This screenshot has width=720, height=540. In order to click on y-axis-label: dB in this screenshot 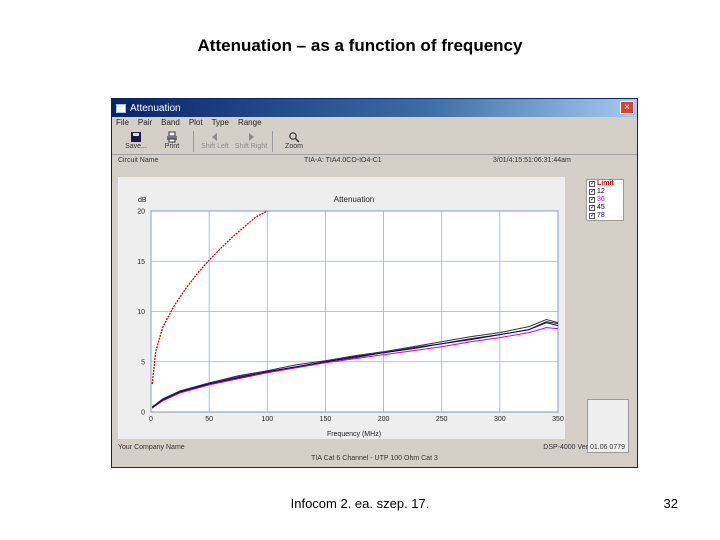, I will do `click(142, 200)`.